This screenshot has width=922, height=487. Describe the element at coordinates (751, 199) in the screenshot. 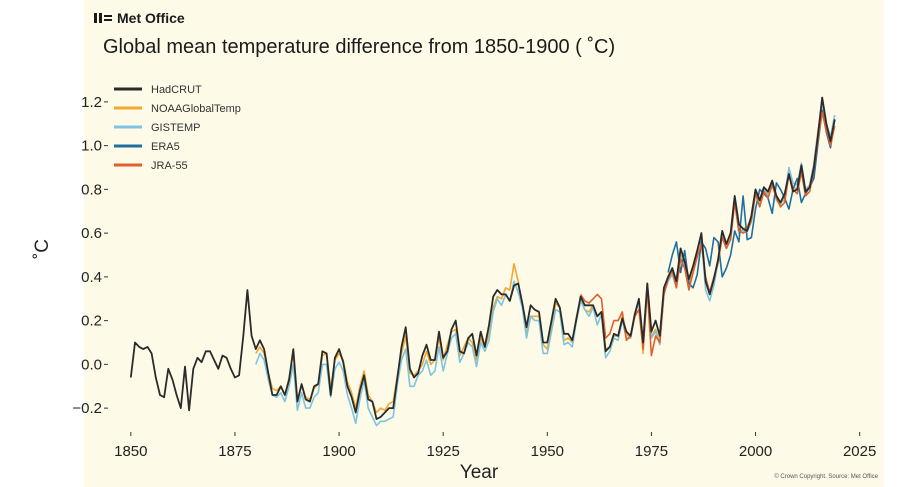

I see `series-line-era5` at that location.